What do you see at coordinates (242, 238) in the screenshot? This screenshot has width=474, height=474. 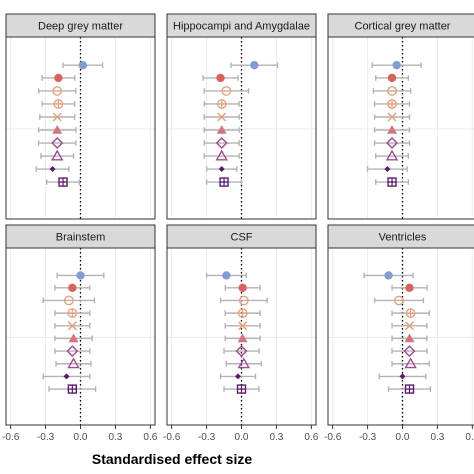 I see `panel-title: CSF` at bounding box center [242, 238].